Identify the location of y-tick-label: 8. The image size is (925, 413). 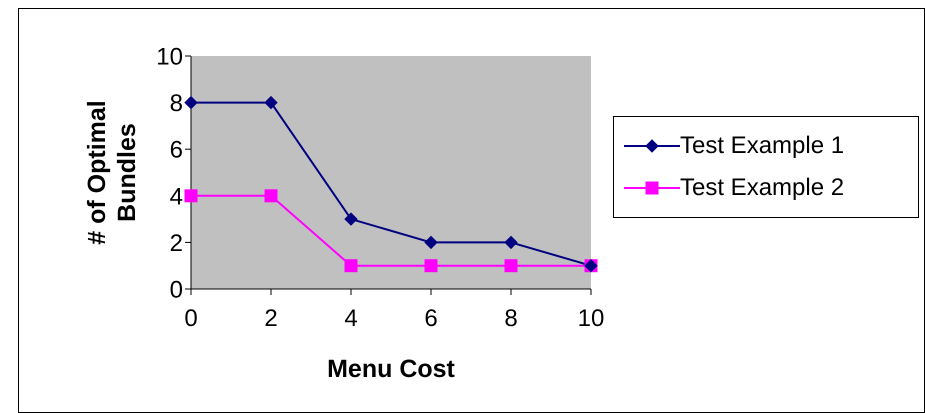
(176, 104).